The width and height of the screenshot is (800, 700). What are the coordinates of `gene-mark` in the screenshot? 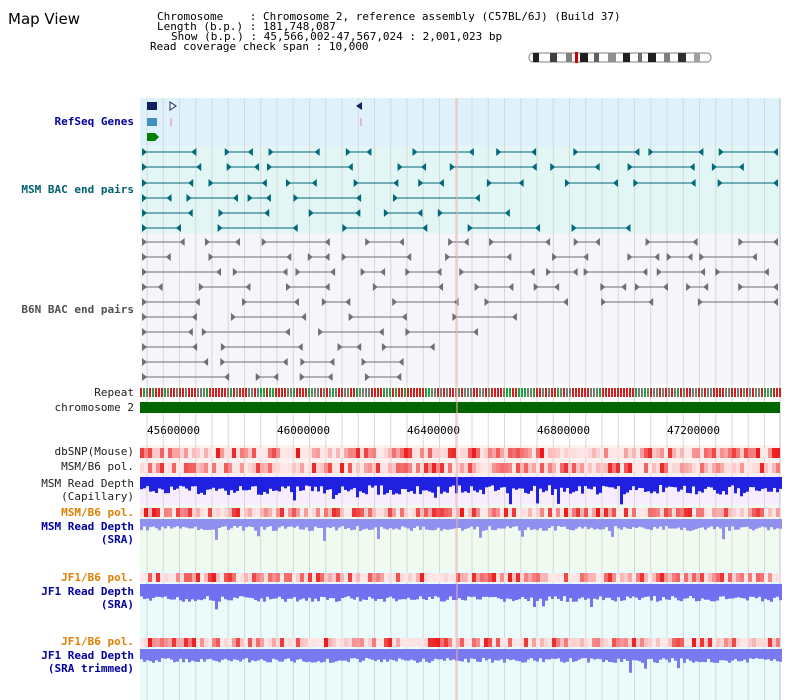 It's located at (173, 106).